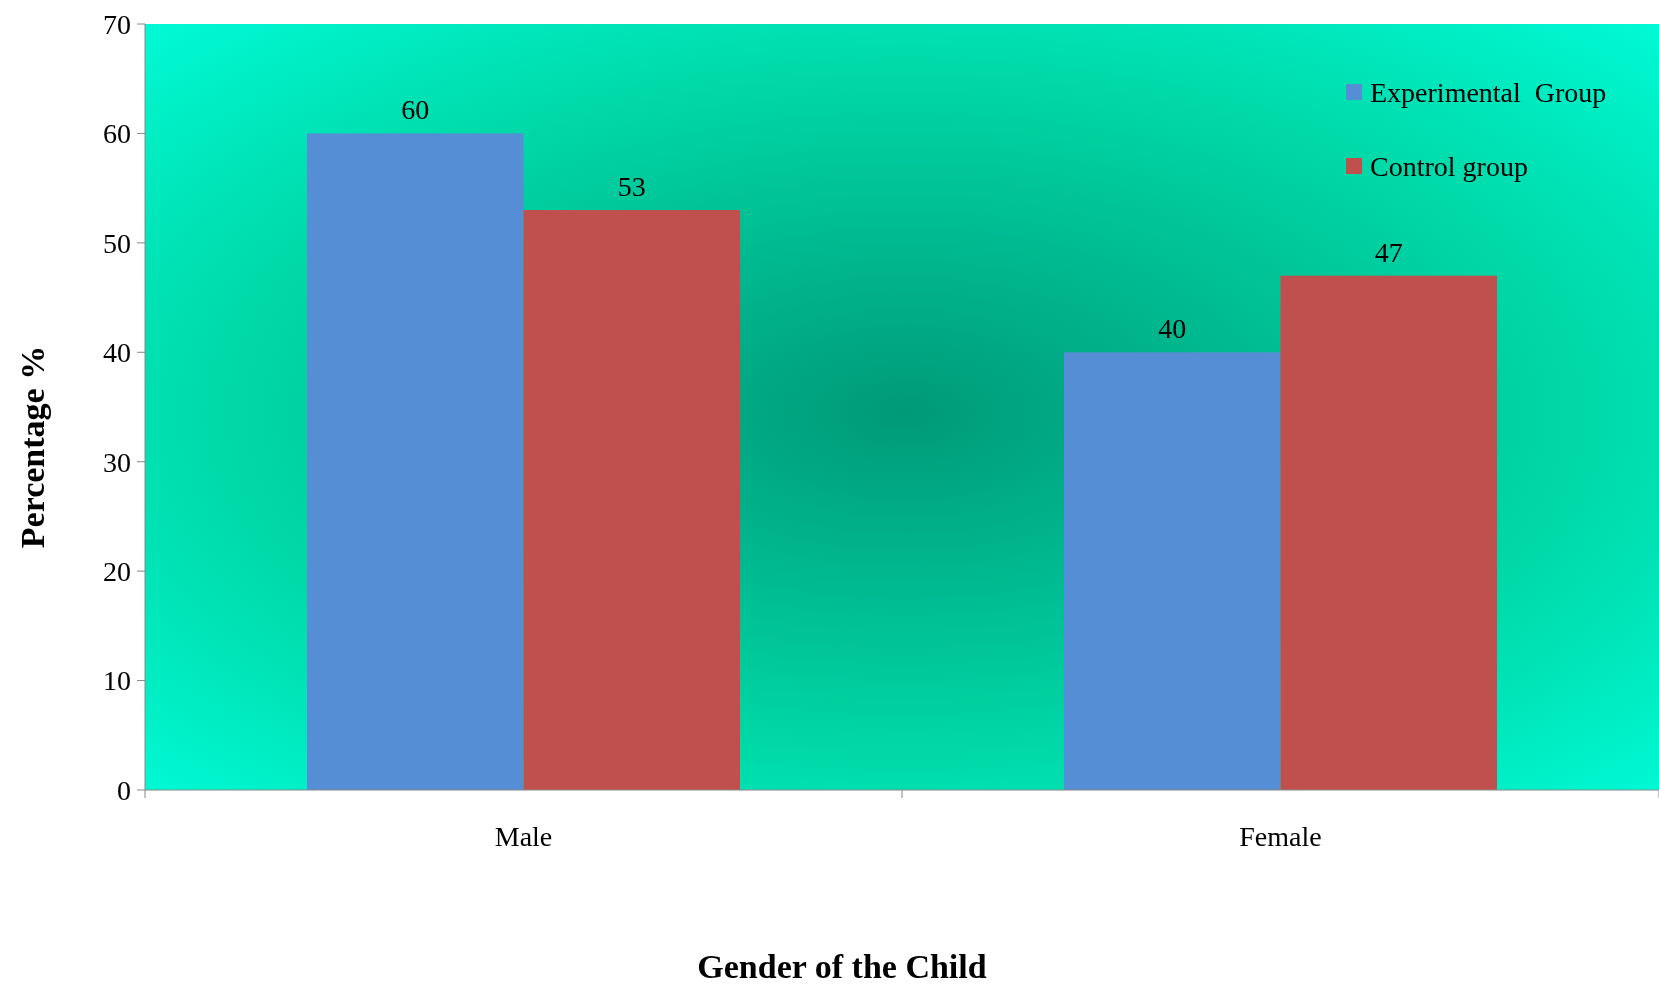 The height and width of the screenshot is (987, 1659). I want to click on data-label: 53, so click(631, 187).